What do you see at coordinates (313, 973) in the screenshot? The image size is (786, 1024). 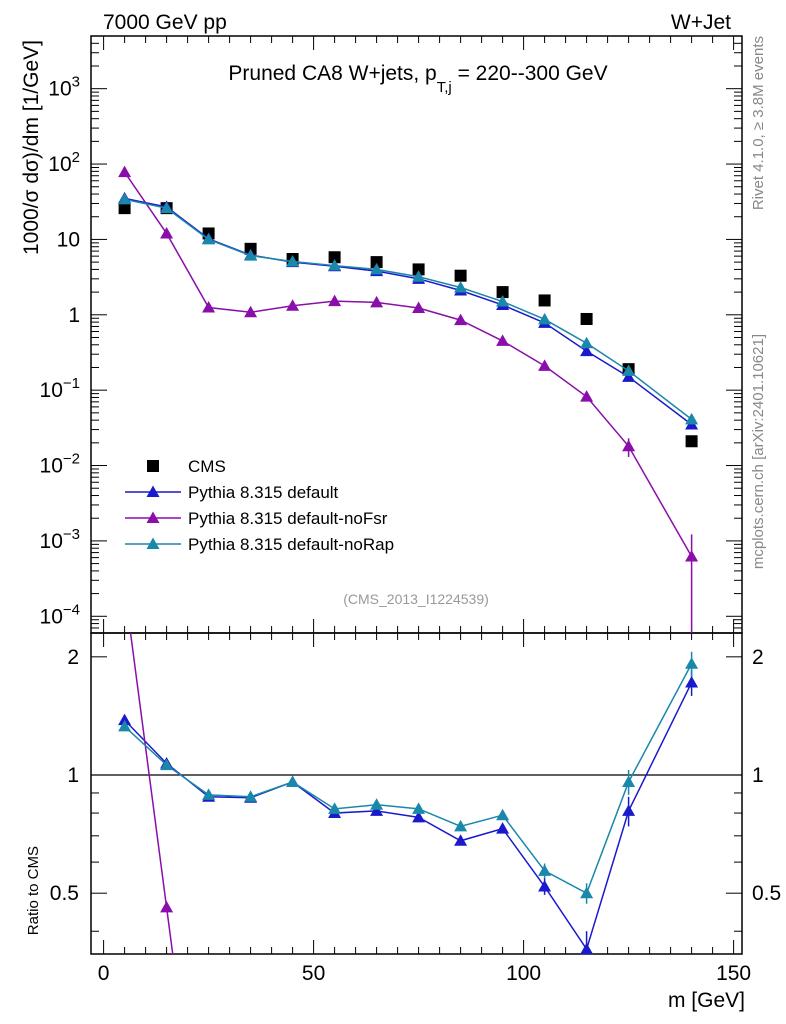 I see `x-tick-label: 50` at bounding box center [313, 973].